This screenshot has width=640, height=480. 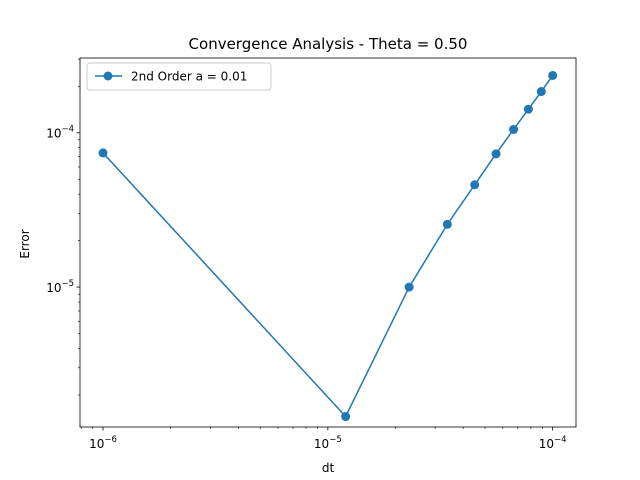 I want to click on legend-label: 2nd Order a = 0.01, so click(x=189, y=77).